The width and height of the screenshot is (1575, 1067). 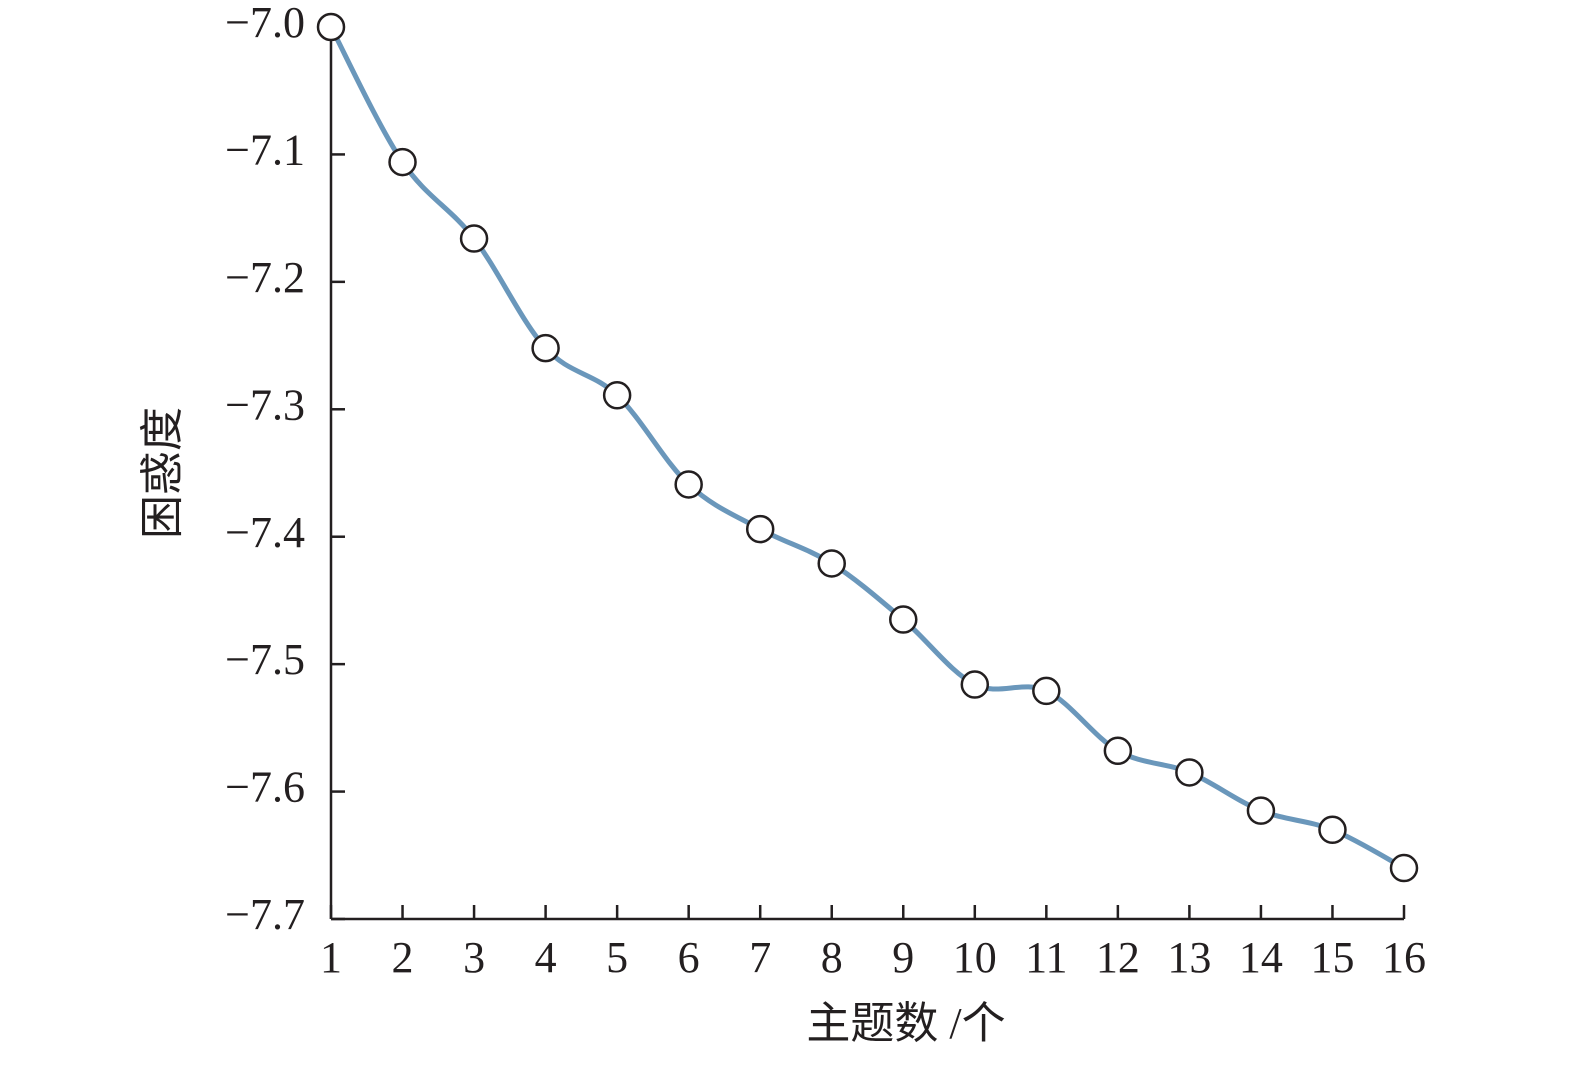 What do you see at coordinates (905, 1023) in the screenshot?
I see `x-axis-label: 主题数 /个` at bounding box center [905, 1023].